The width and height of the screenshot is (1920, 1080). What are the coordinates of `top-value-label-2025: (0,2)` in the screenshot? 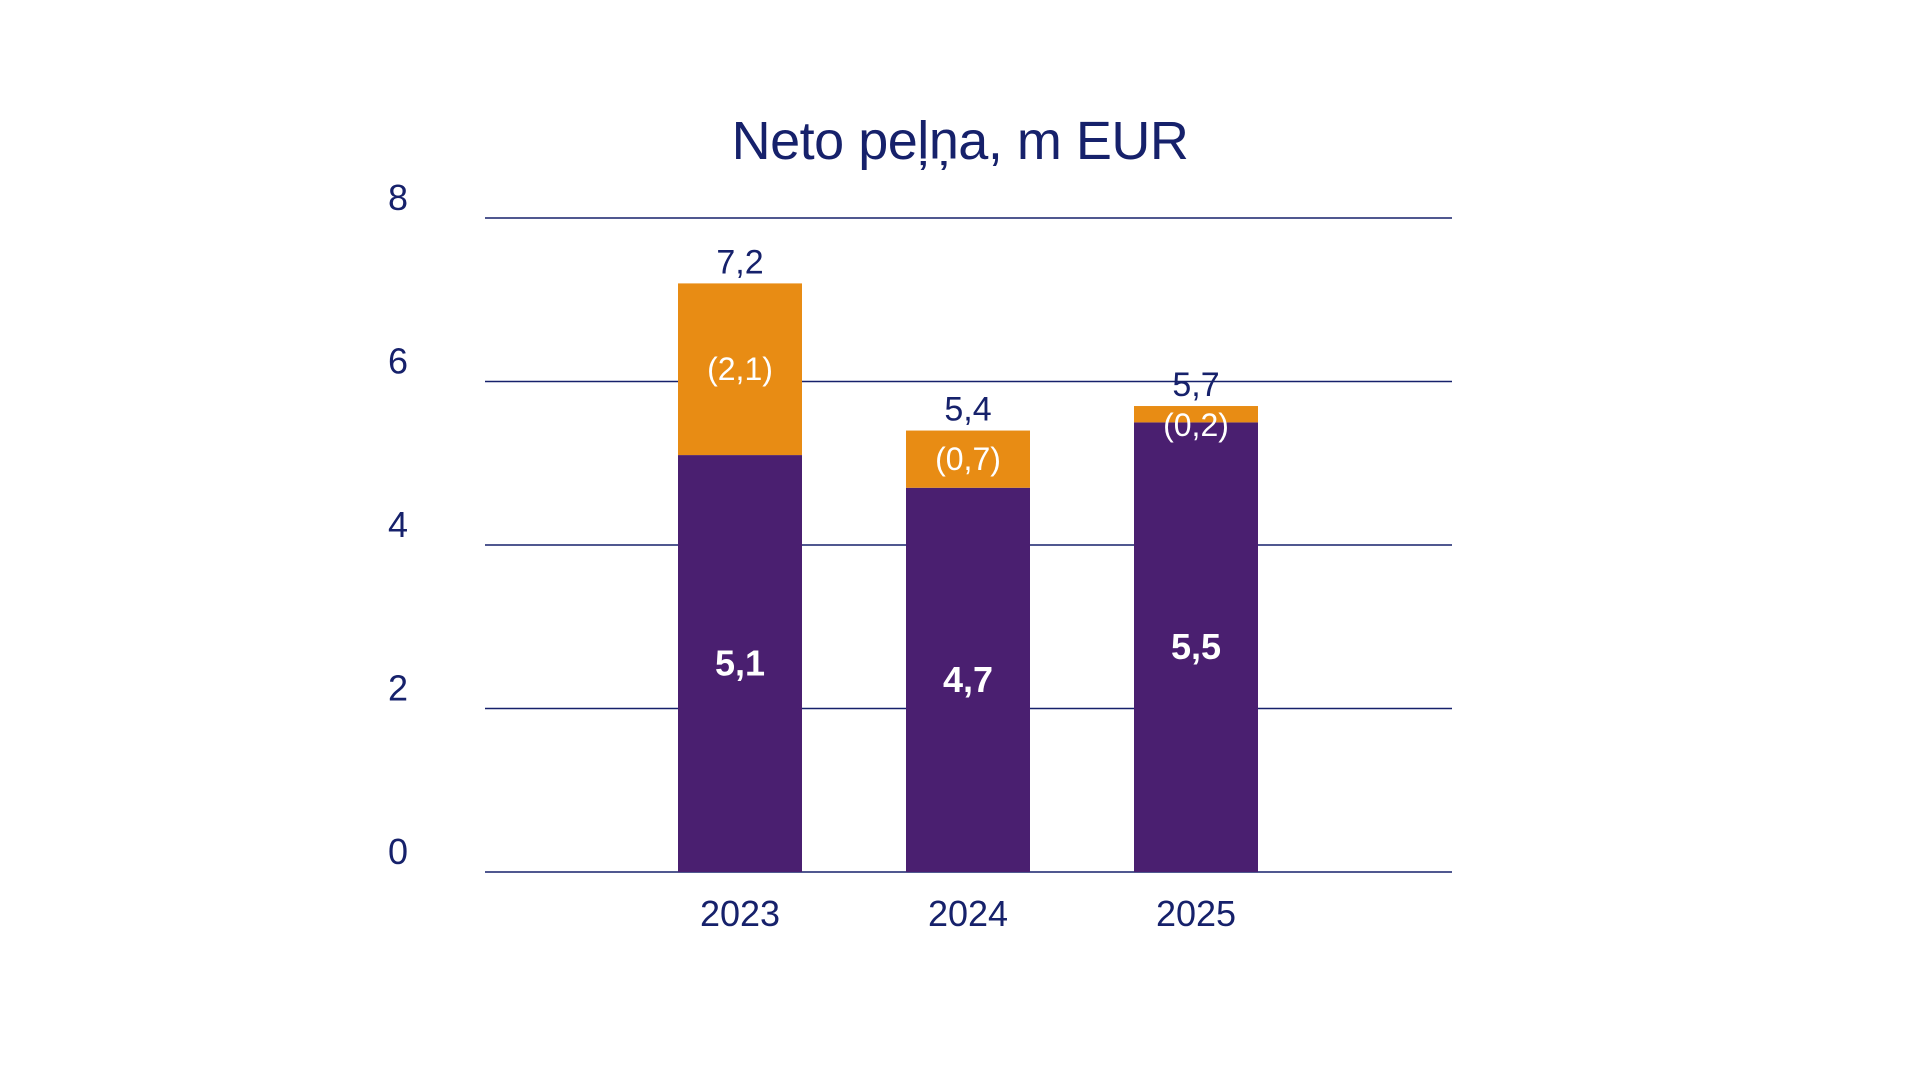 It's located at (1196, 425).